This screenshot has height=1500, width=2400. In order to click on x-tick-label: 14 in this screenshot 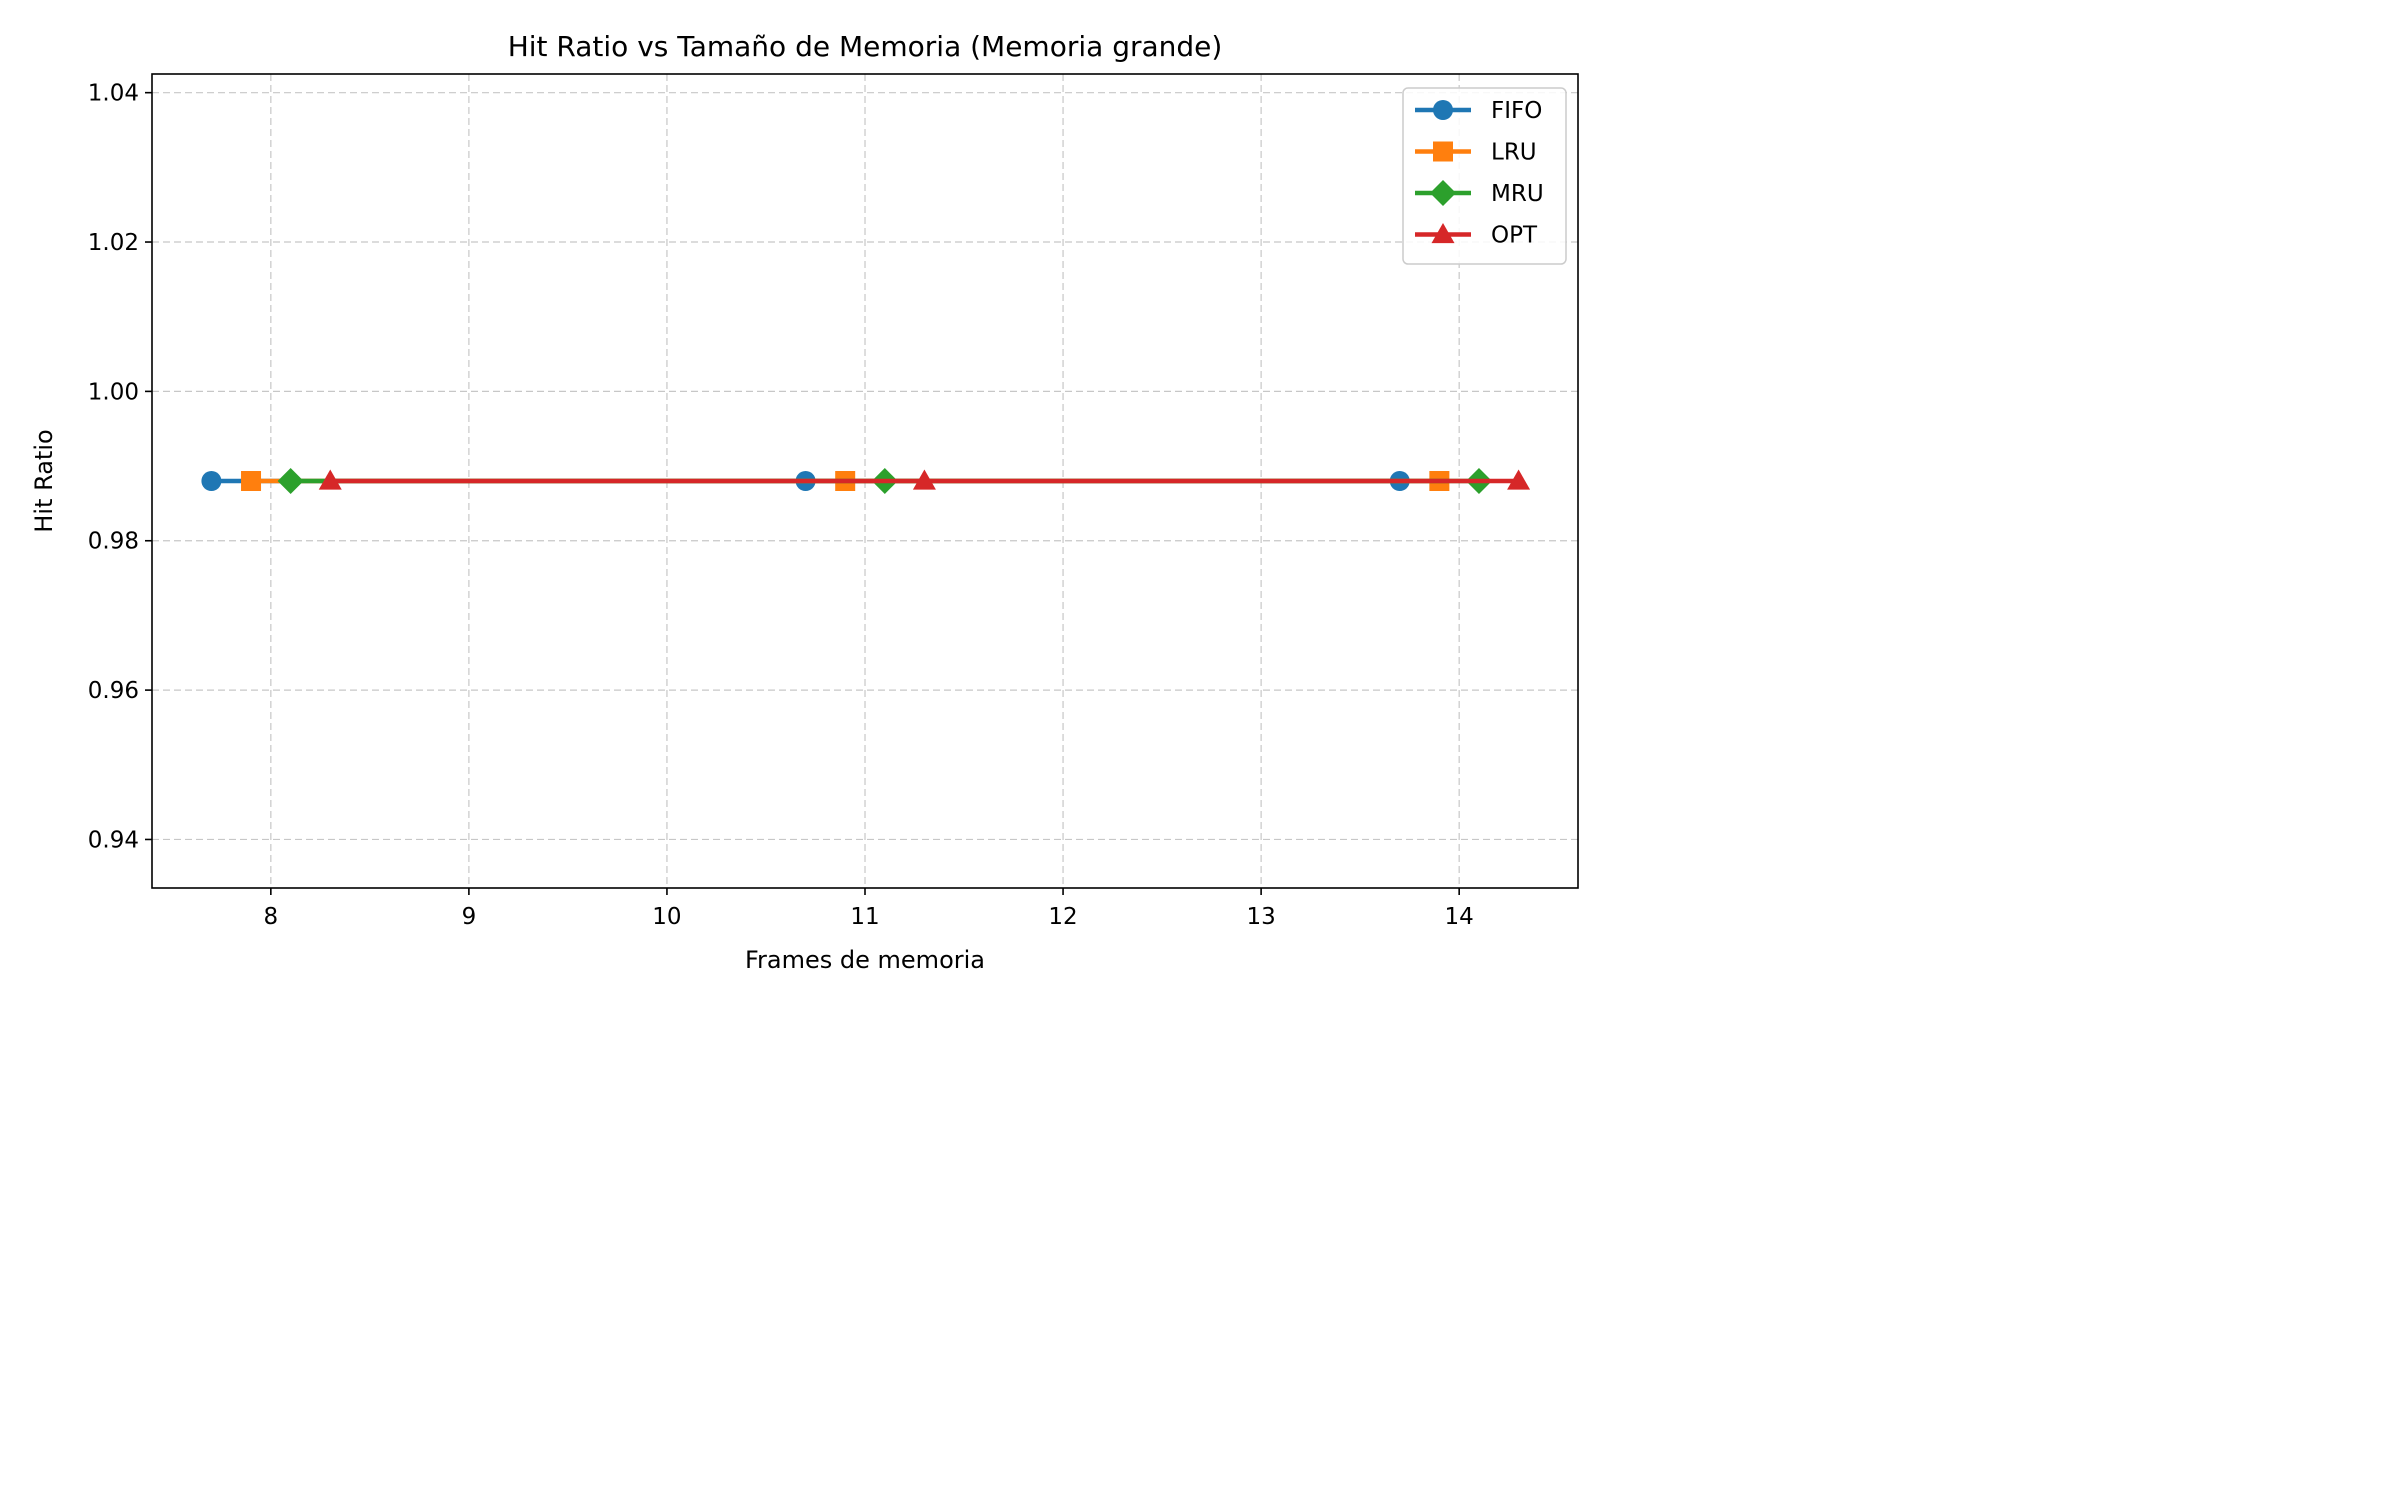, I will do `click(1459, 917)`.